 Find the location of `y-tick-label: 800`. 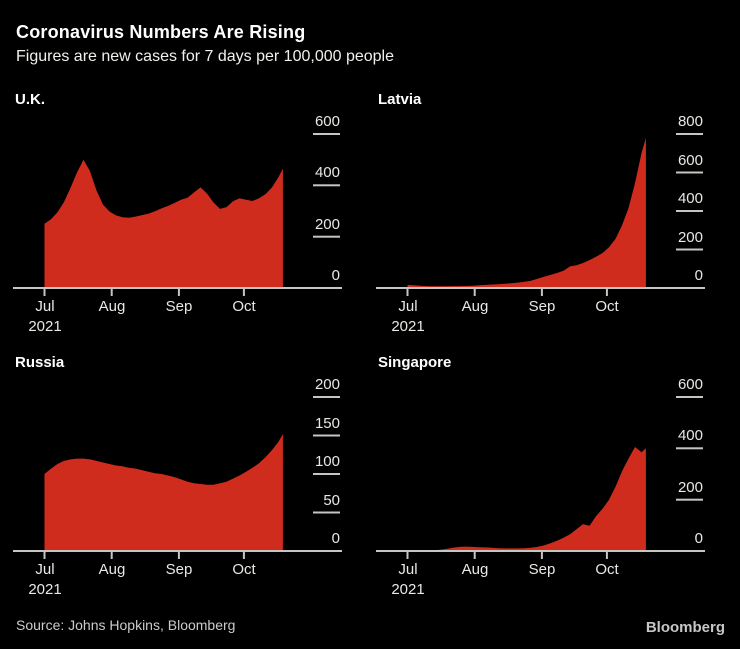

y-tick-label: 800 is located at coordinates (690, 121).